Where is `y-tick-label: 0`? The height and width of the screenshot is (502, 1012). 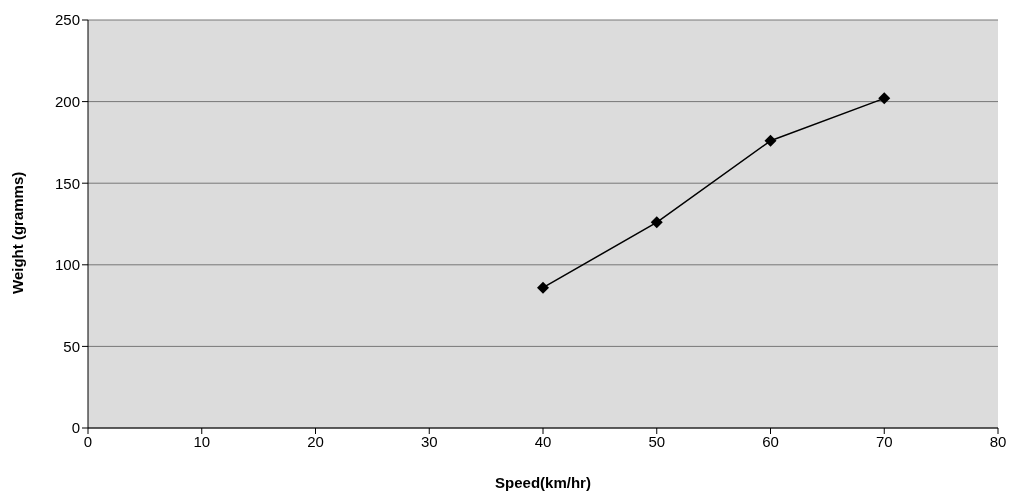
y-tick-label: 0 is located at coordinates (75, 428).